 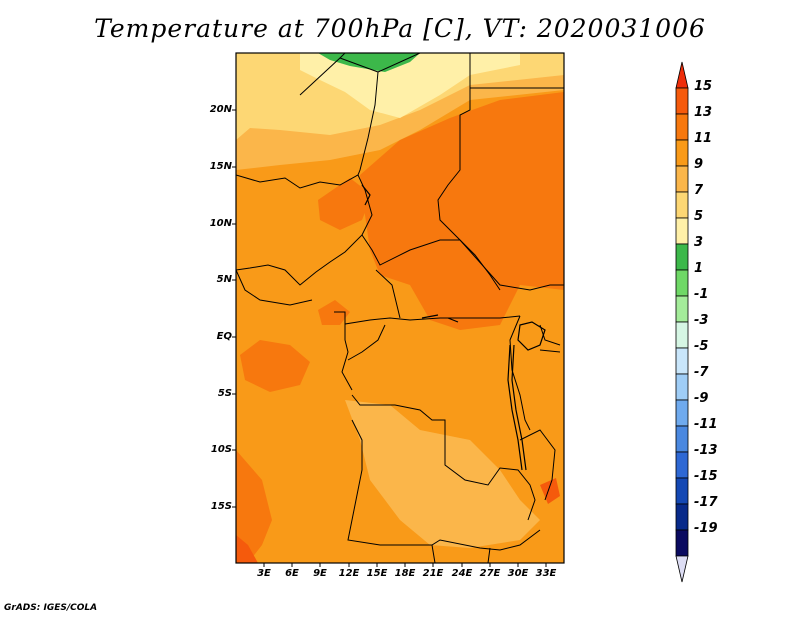 What do you see at coordinates (699, 216) in the screenshot?
I see `colorbar-label: 5` at bounding box center [699, 216].